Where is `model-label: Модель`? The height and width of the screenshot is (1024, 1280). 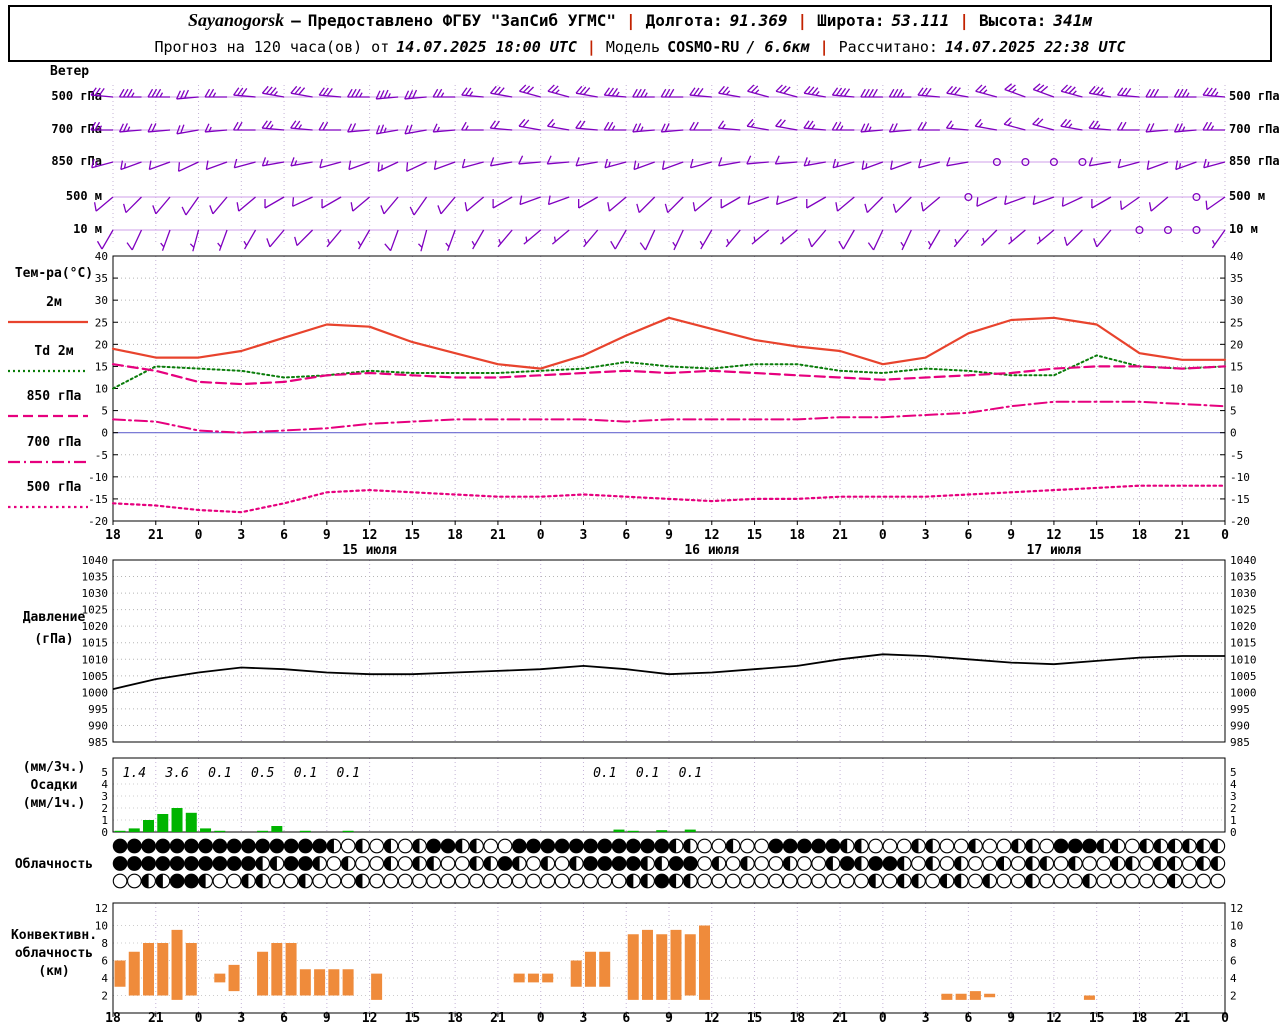 model-label: Модель is located at coordinates (633, 46).